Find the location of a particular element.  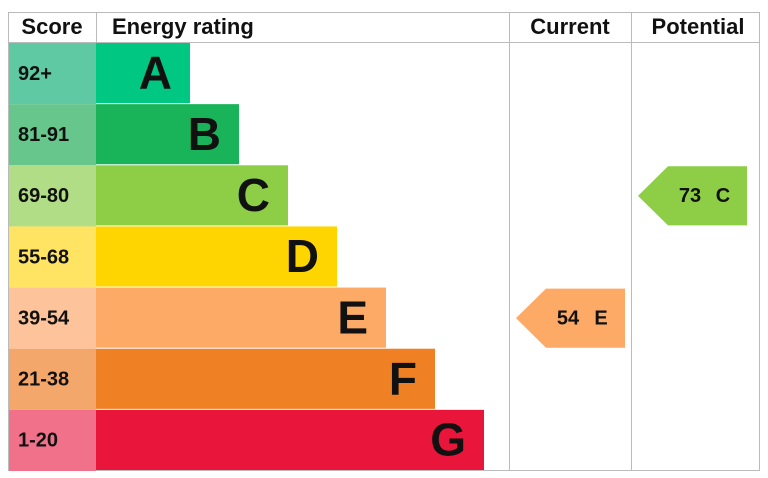

score-label: 69-80 is located at coordinates (43, 196).